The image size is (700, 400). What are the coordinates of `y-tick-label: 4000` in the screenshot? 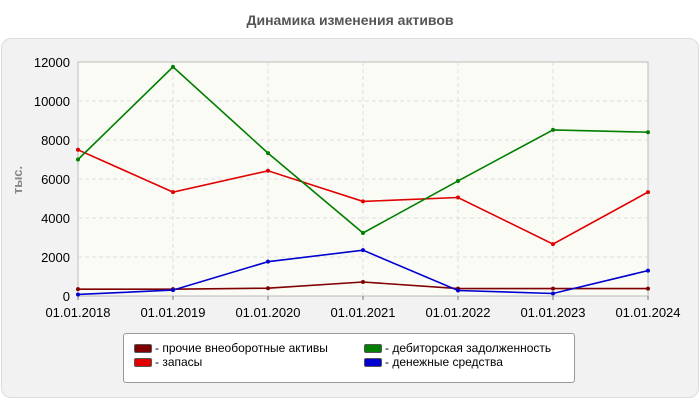 It's located at (55, 218).